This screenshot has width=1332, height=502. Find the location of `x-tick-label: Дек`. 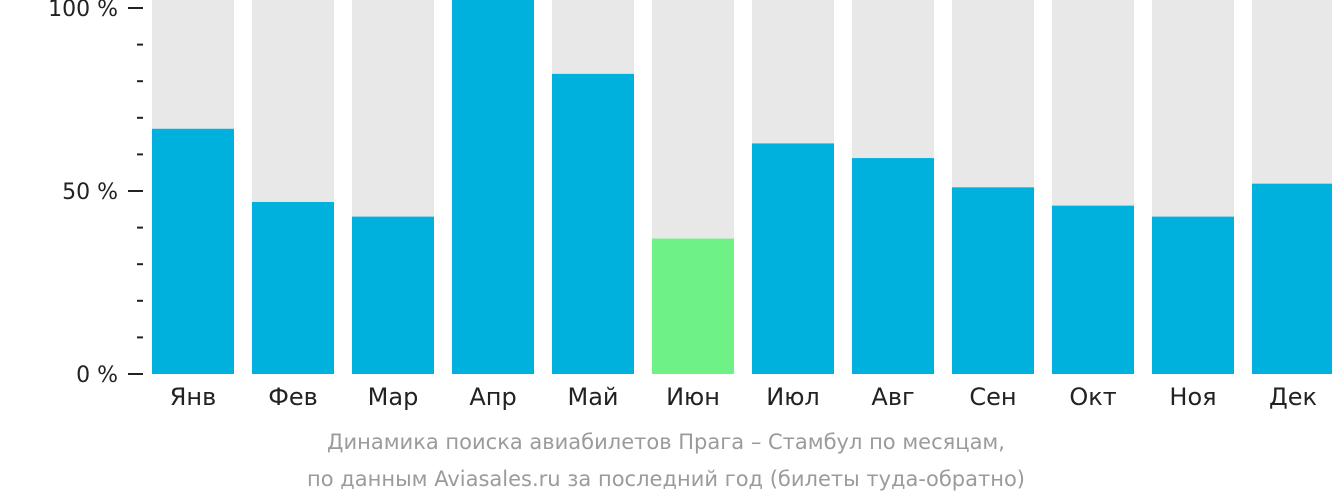

x-tick-label: Дек is located at coordinates (1293, 397).